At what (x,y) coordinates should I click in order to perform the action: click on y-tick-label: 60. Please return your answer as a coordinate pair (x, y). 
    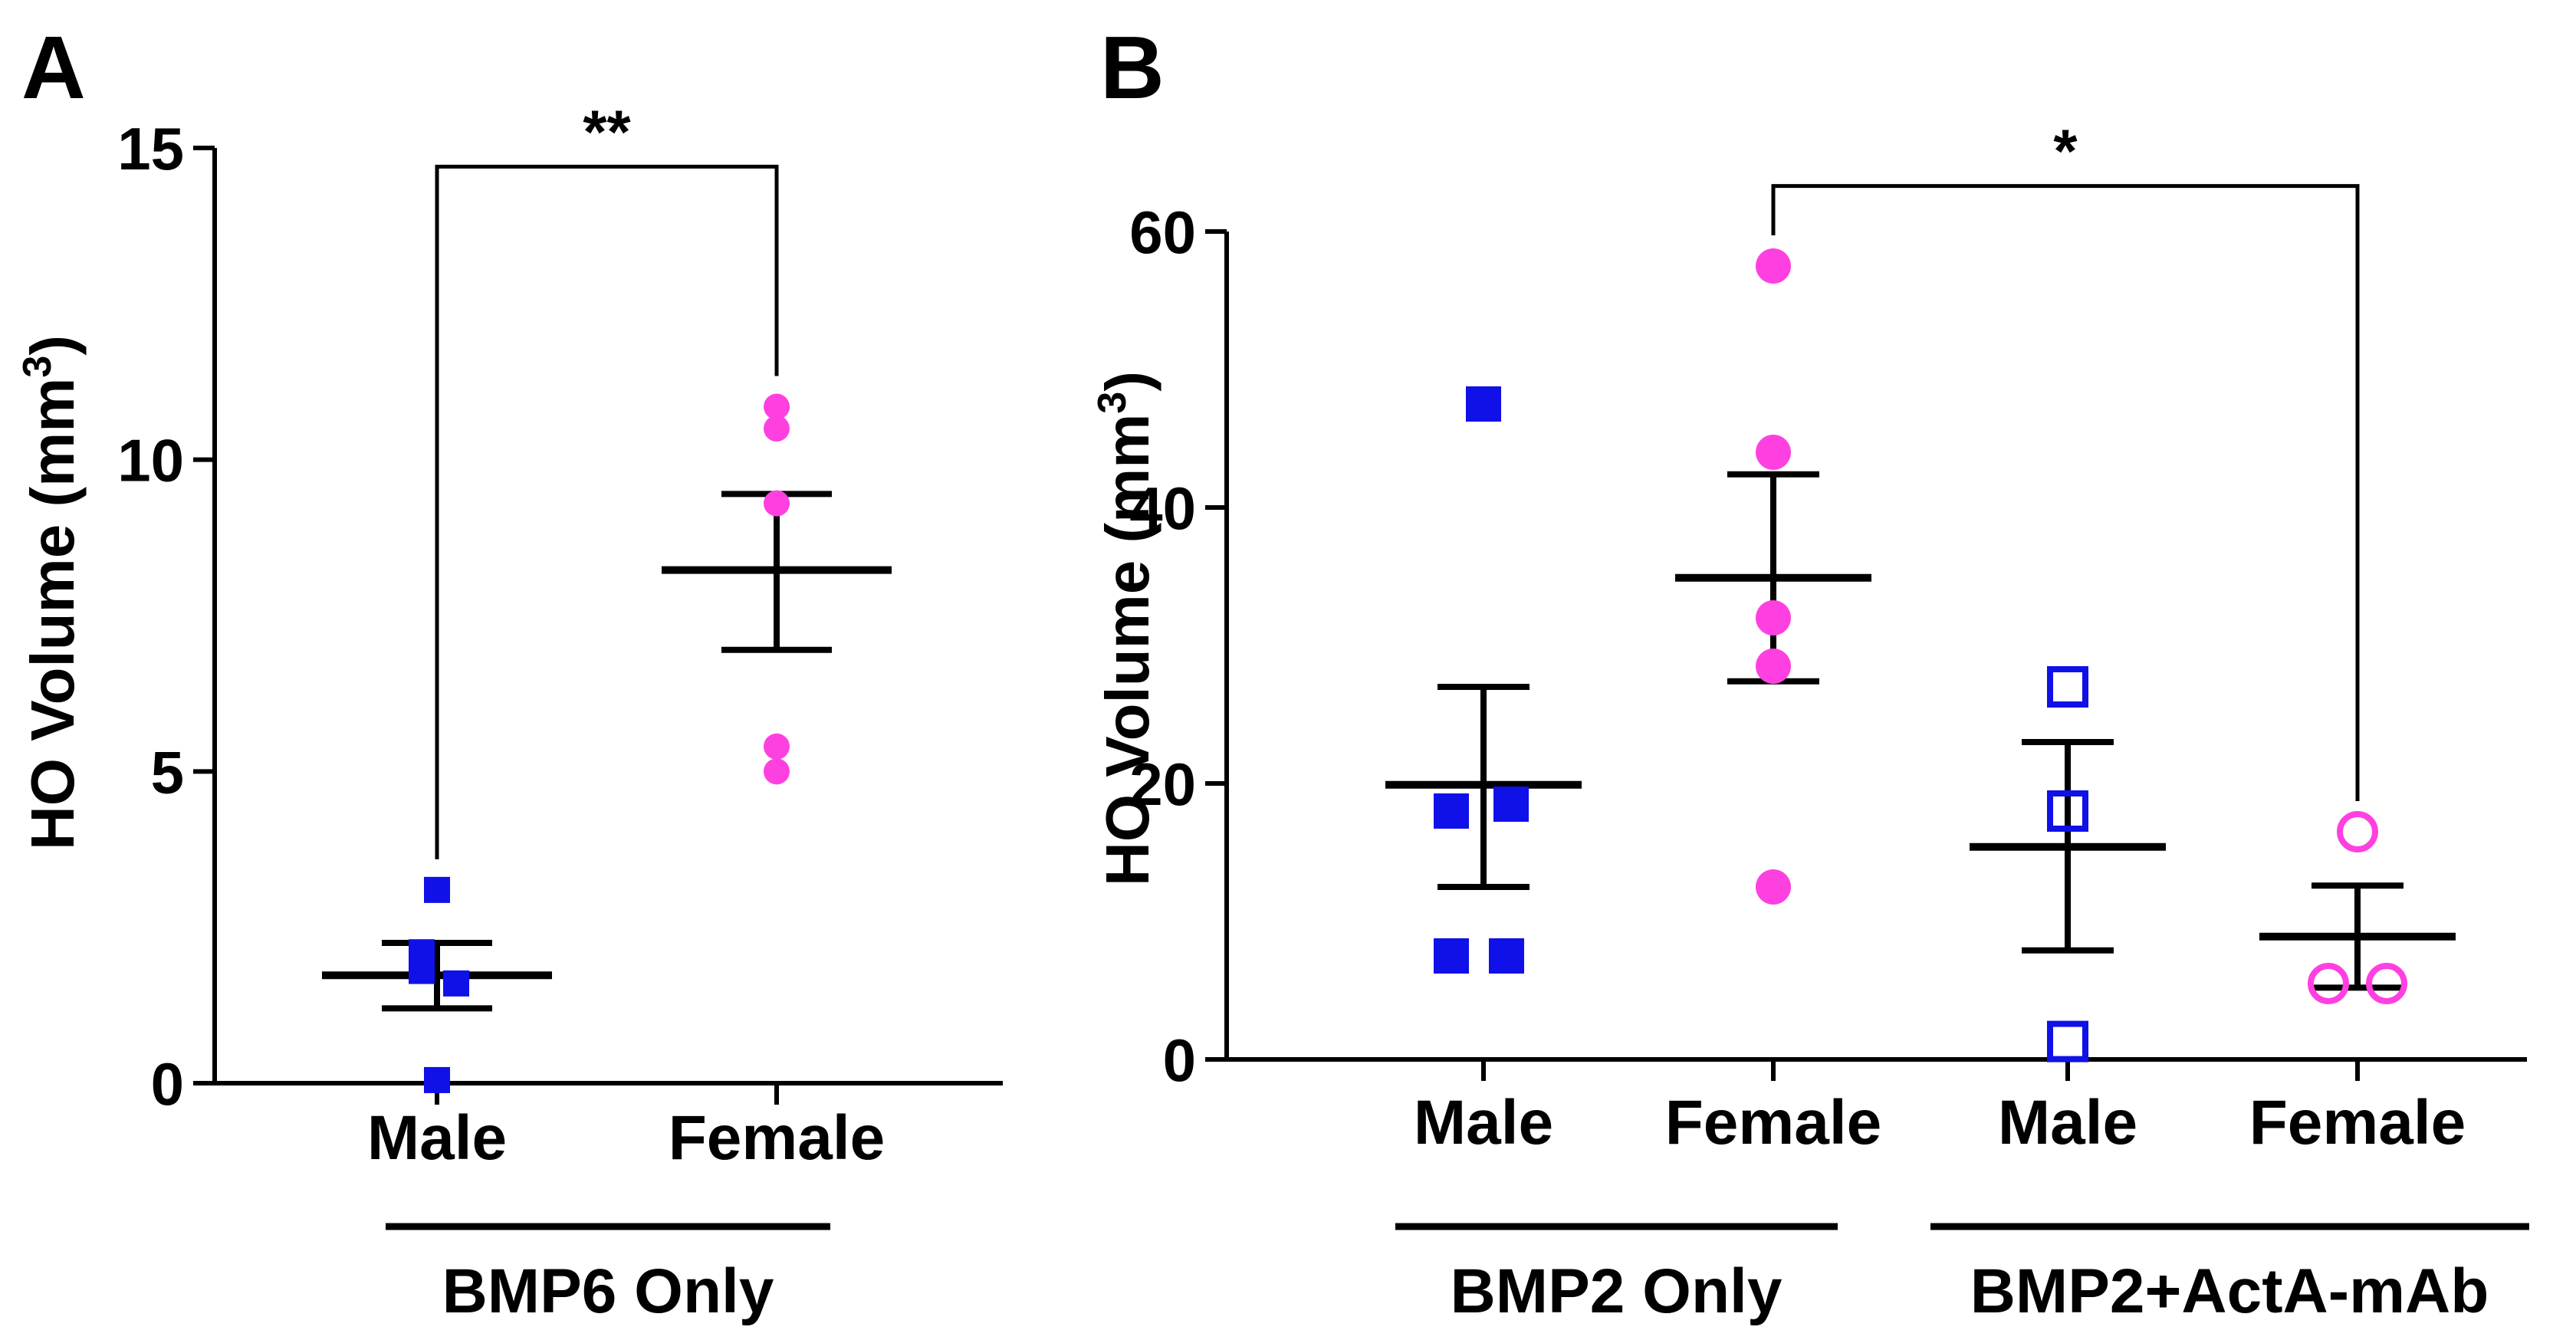
    Looking at the image, I should click on (1162, 232).